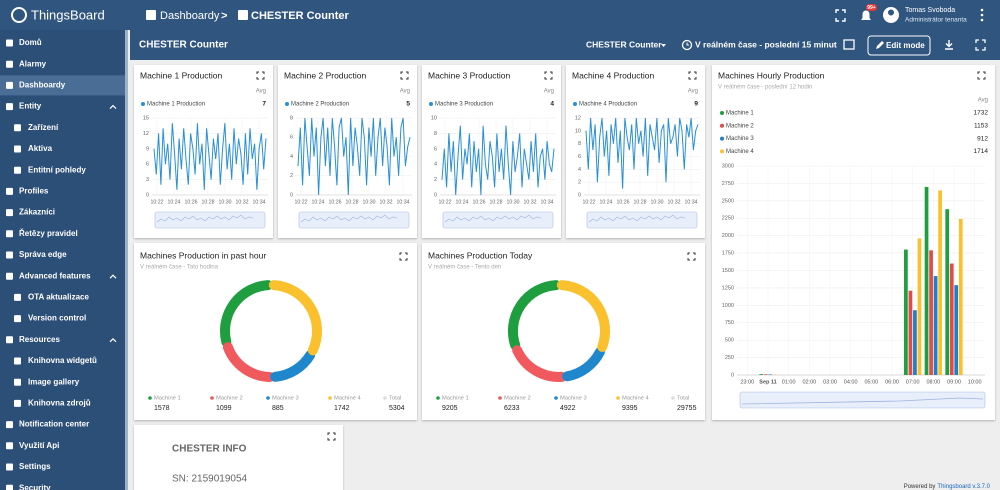  Describe the element at coordinates (42, 85) in the screenshot. I see `sidebar-item: Dashboardy` at that location.